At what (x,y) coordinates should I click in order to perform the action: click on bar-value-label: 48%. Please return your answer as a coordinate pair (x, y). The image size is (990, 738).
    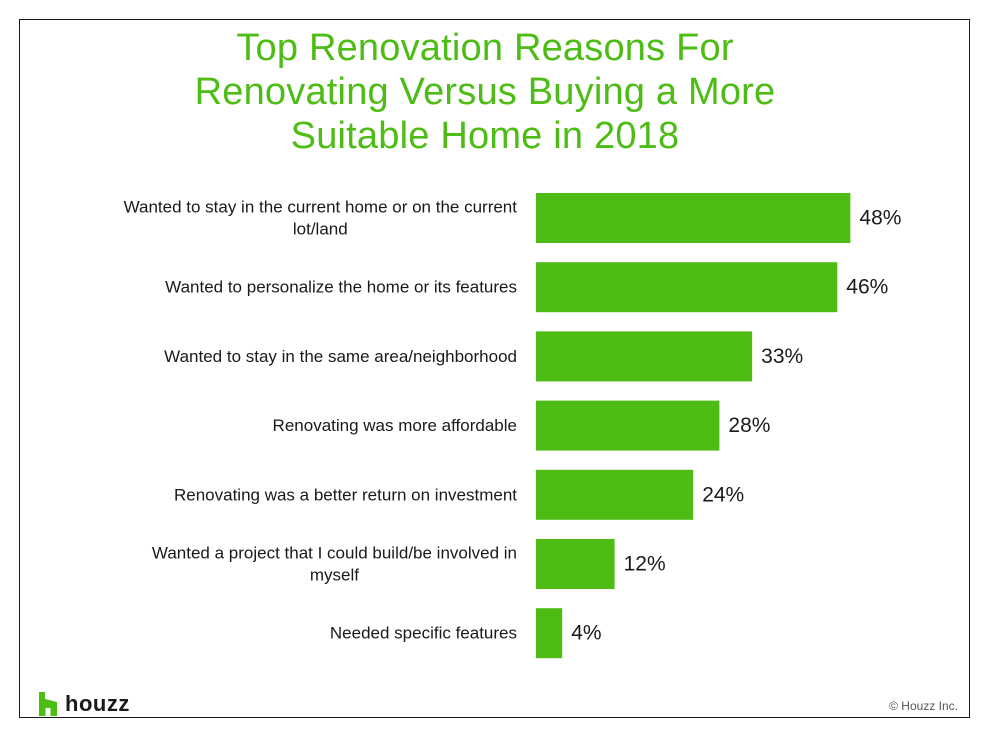
    Looking at the image, I should click on (880, 218).